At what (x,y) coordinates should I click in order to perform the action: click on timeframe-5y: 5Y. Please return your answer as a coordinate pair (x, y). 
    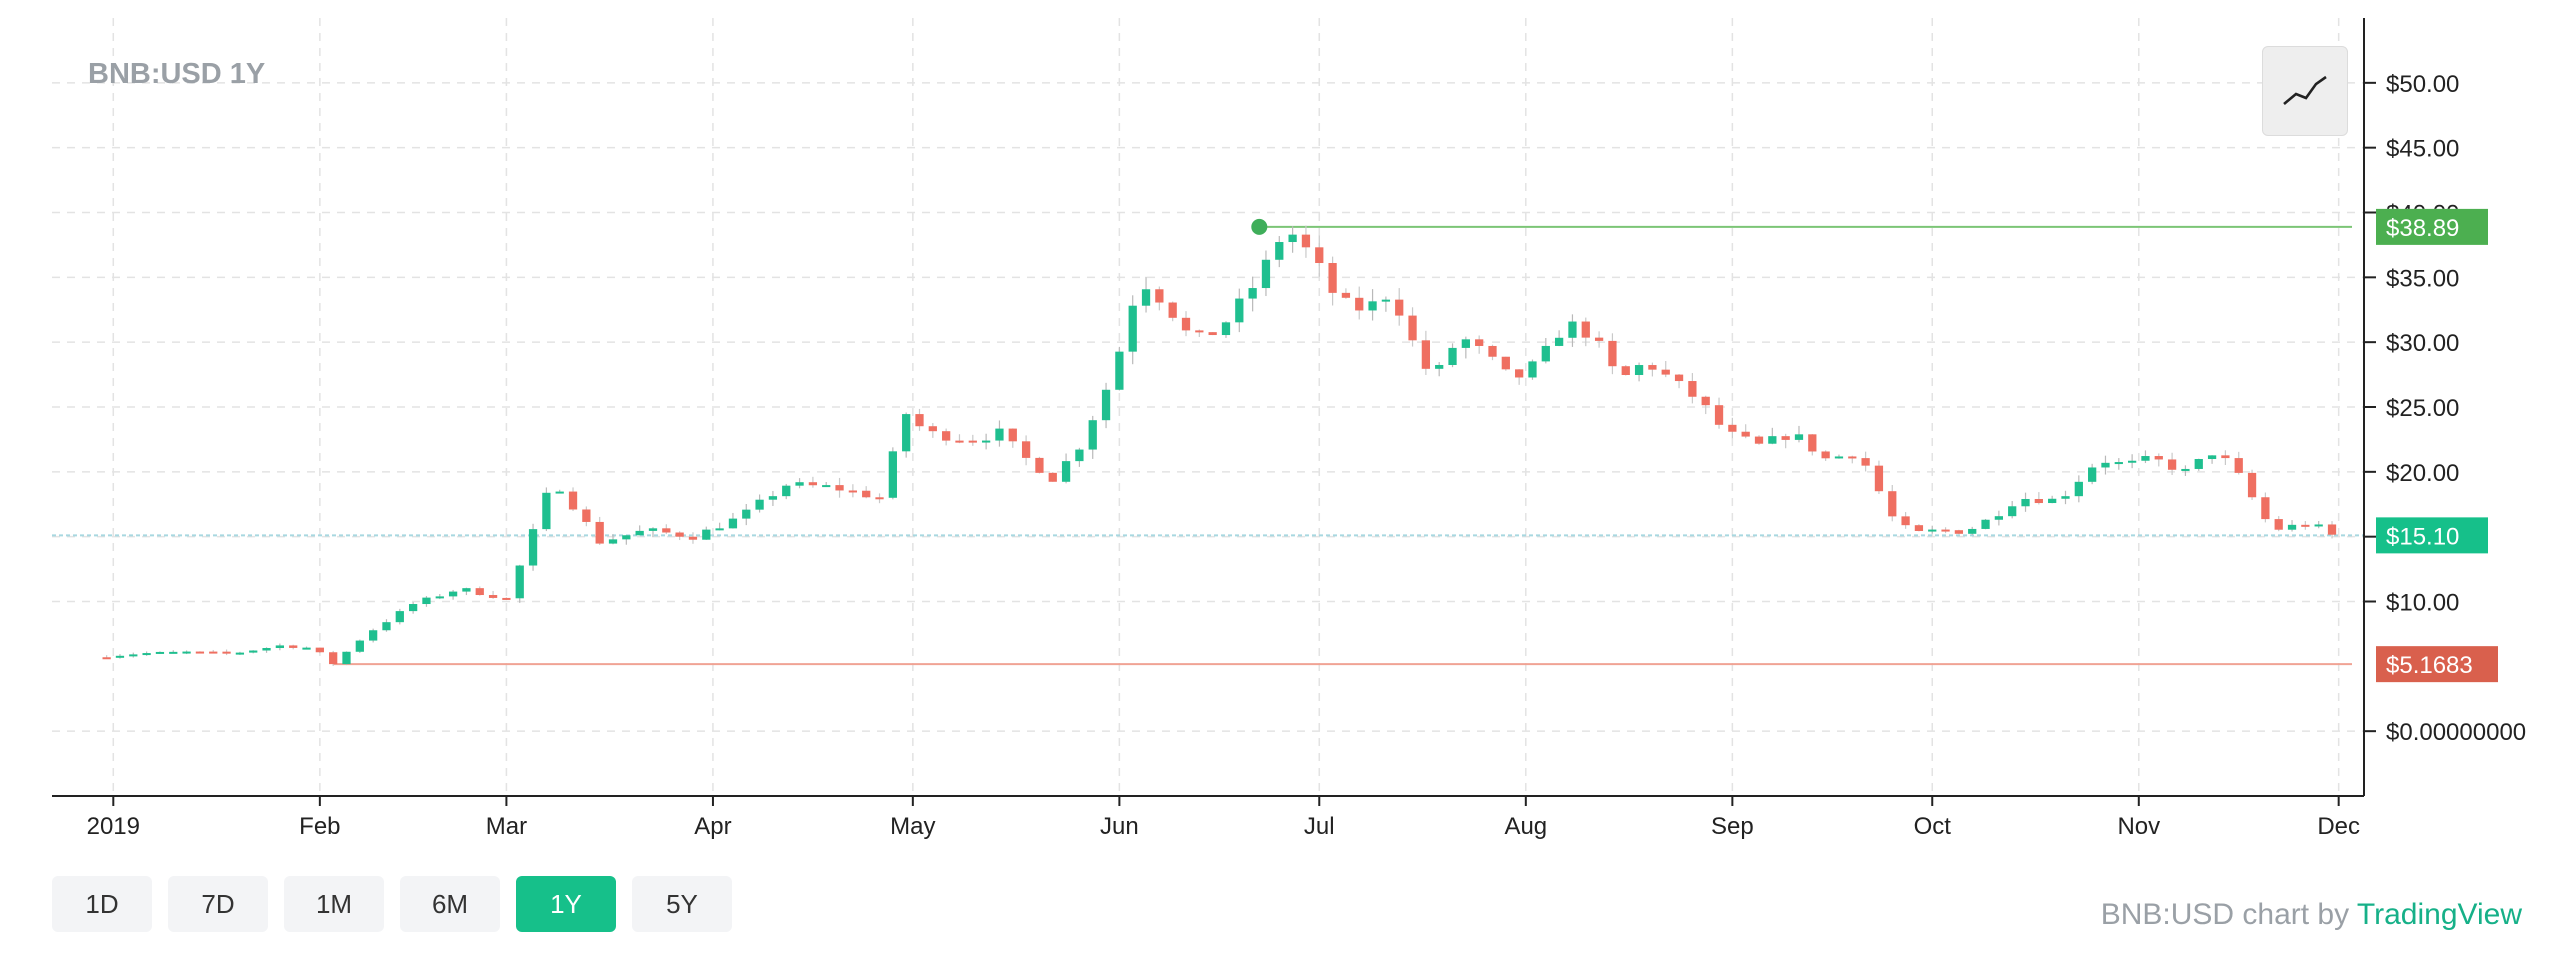
    Looking at the image, I should click on (682, 904).